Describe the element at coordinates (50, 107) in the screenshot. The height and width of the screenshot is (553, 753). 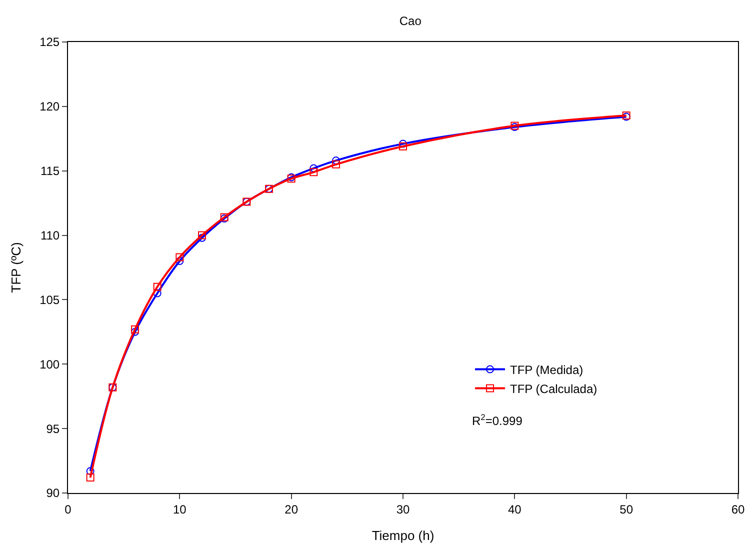
I see `y-tick-label: 120` at that location.